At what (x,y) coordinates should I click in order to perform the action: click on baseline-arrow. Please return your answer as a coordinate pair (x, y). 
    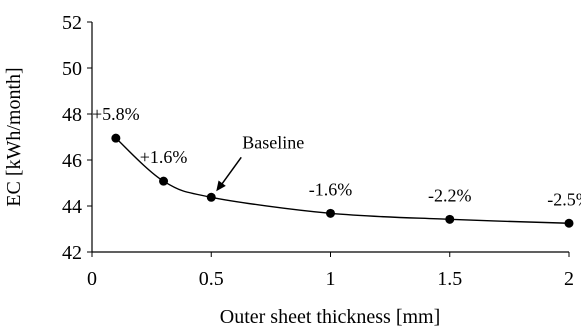
    Looking at the image, I should click on (230, 171).